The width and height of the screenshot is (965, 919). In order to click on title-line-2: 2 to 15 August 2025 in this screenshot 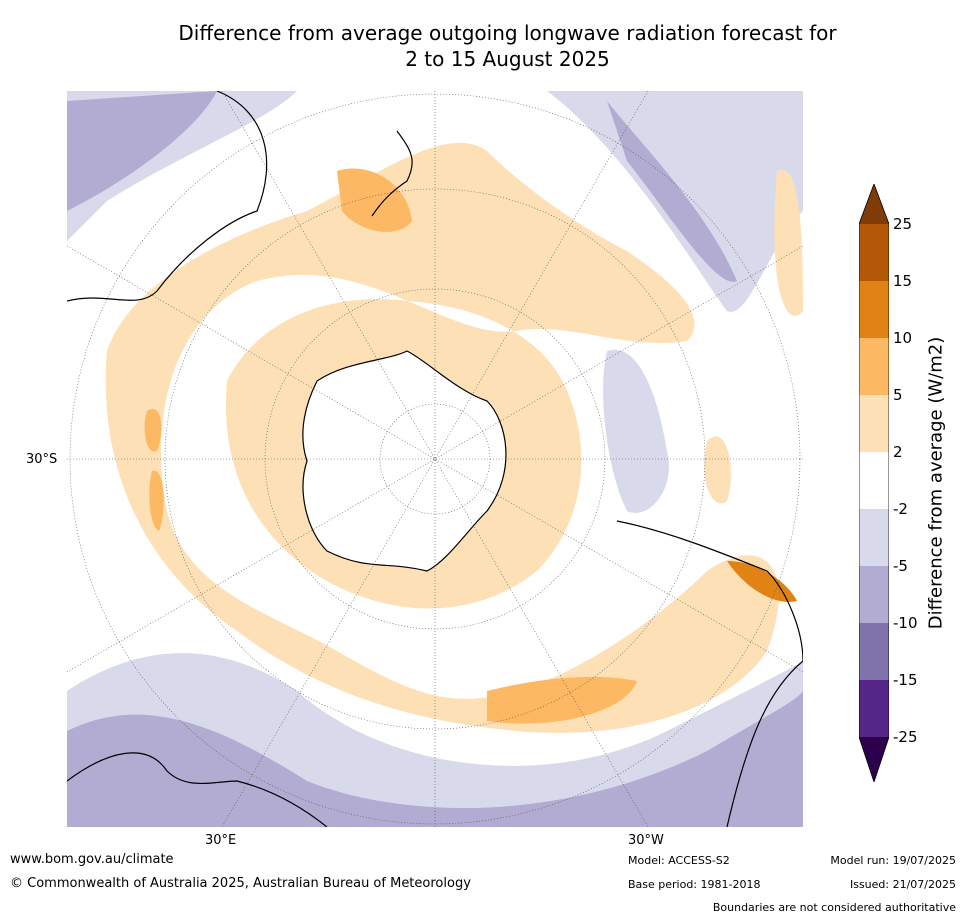, I will do `click(507, 59)`.